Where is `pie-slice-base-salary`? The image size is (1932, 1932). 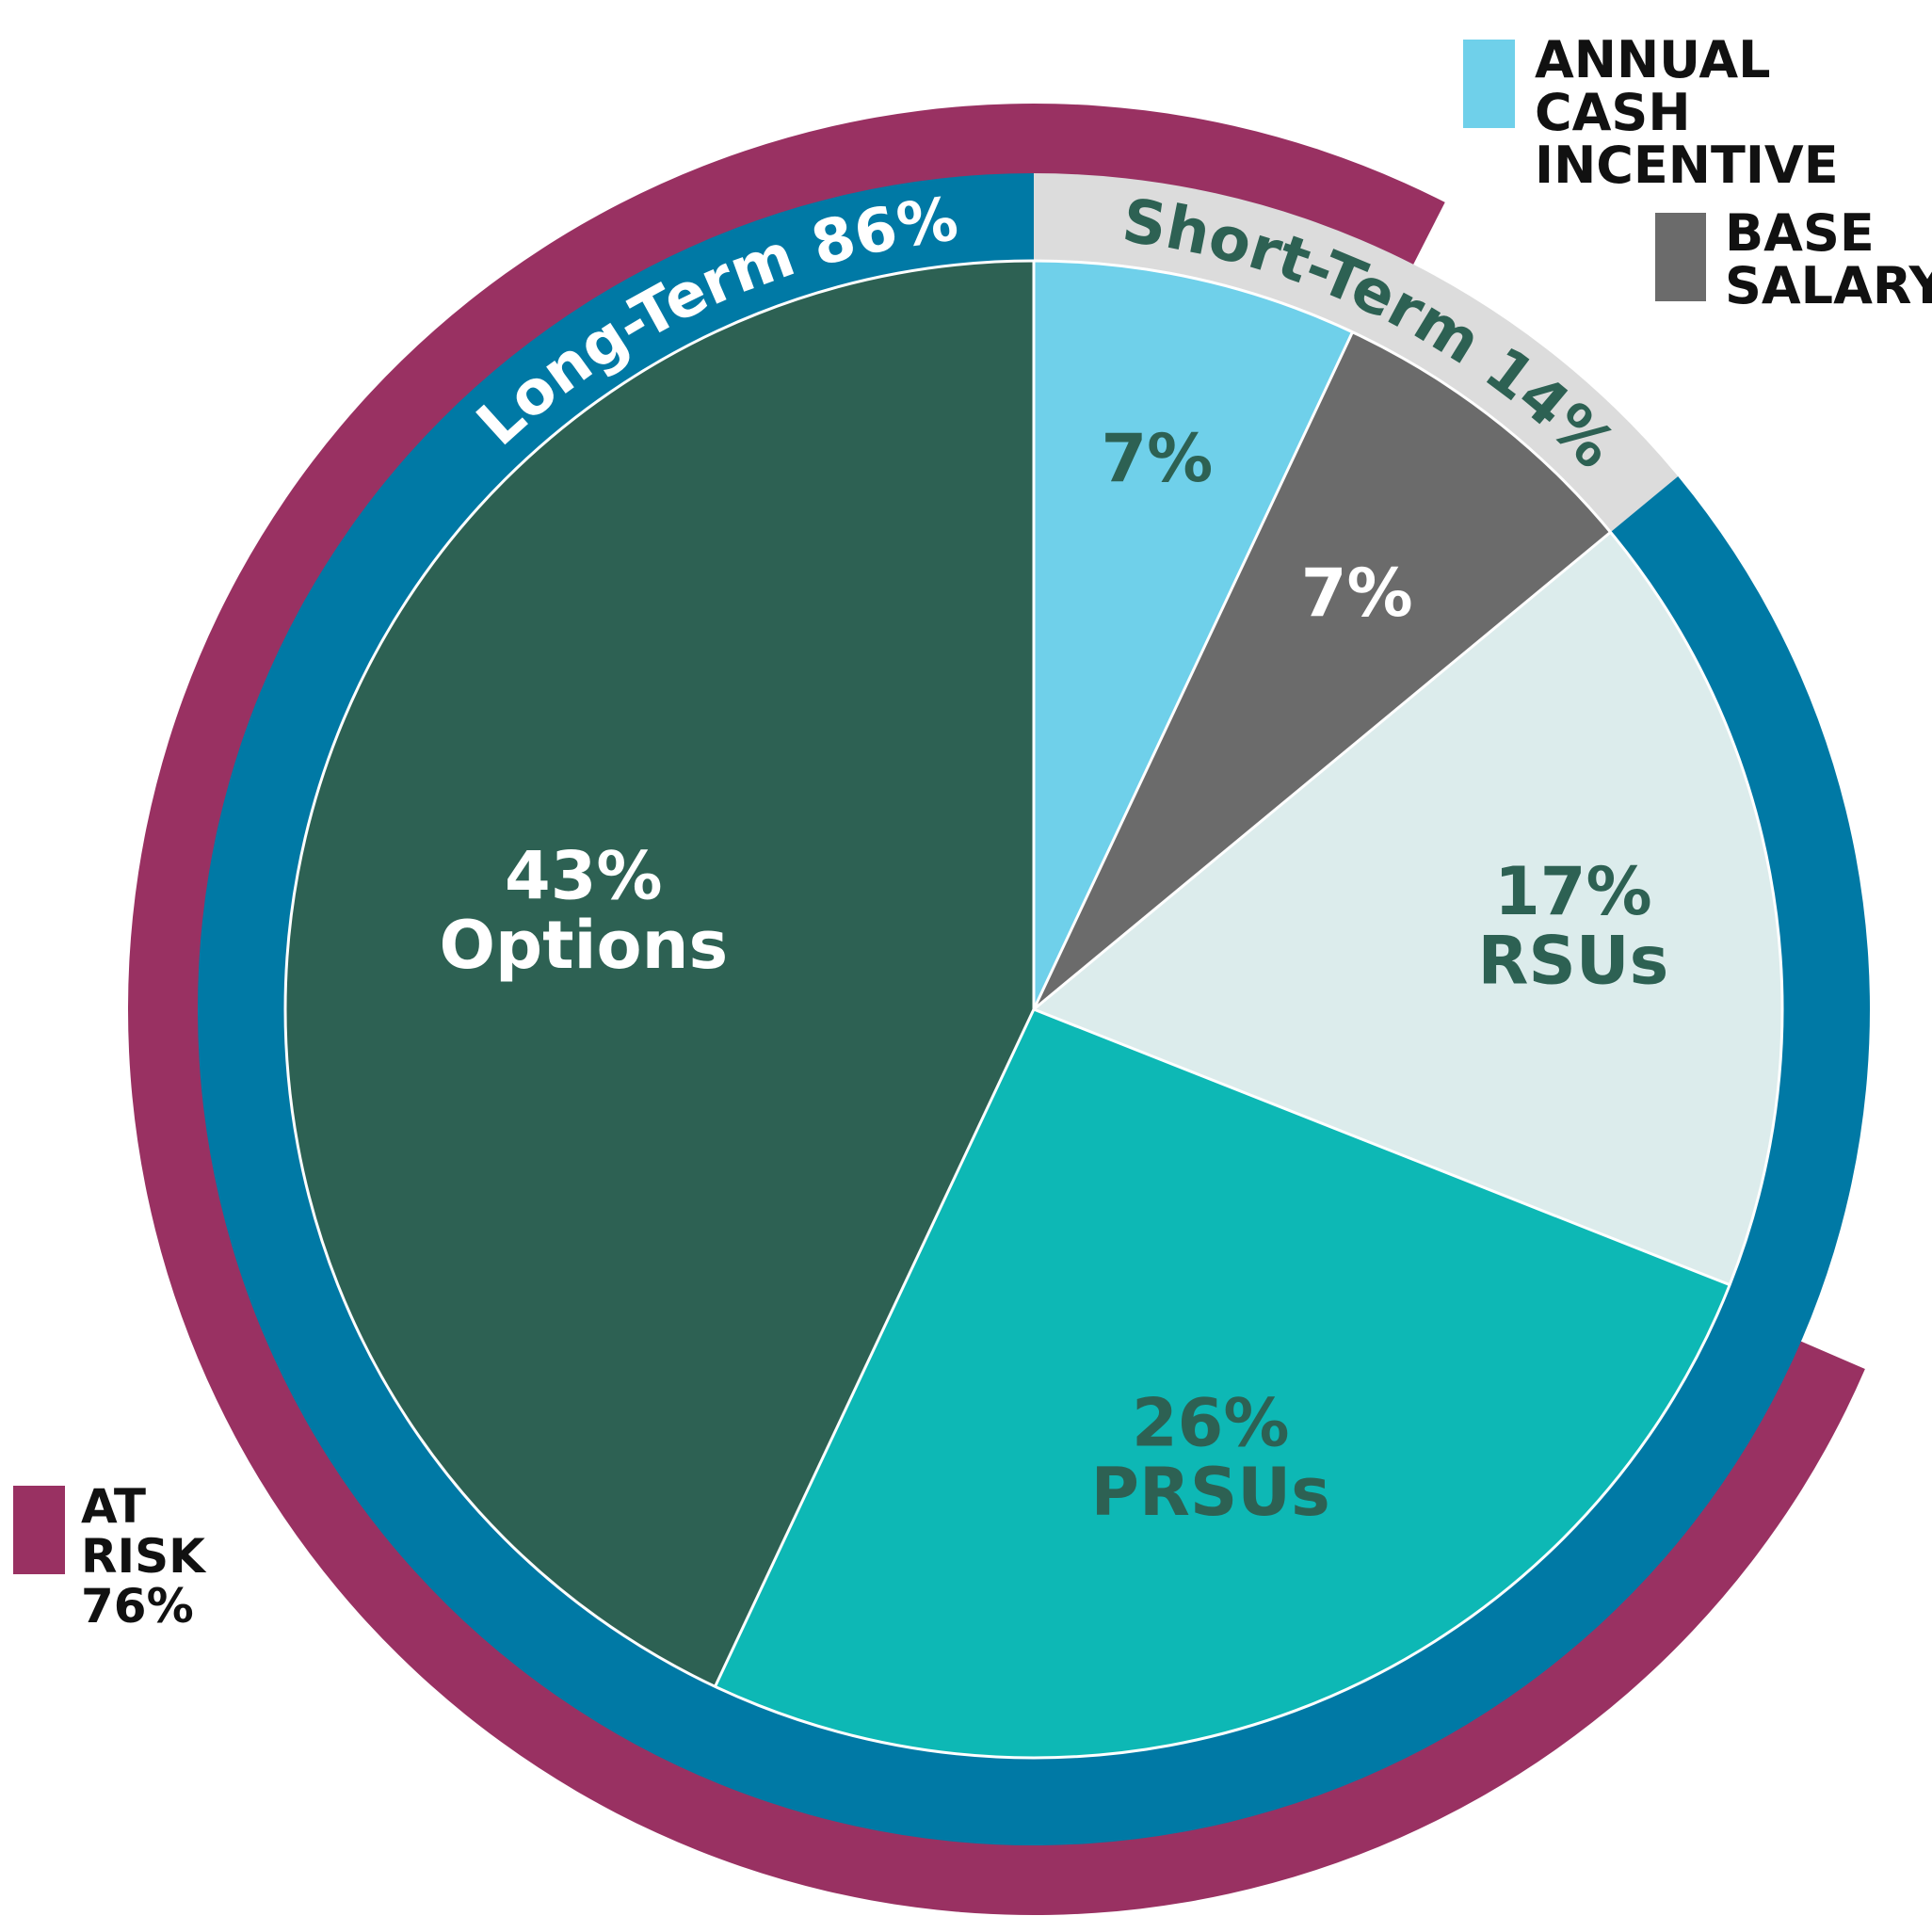 pie-slice-base-salary is located at coordinates (1322, 670).